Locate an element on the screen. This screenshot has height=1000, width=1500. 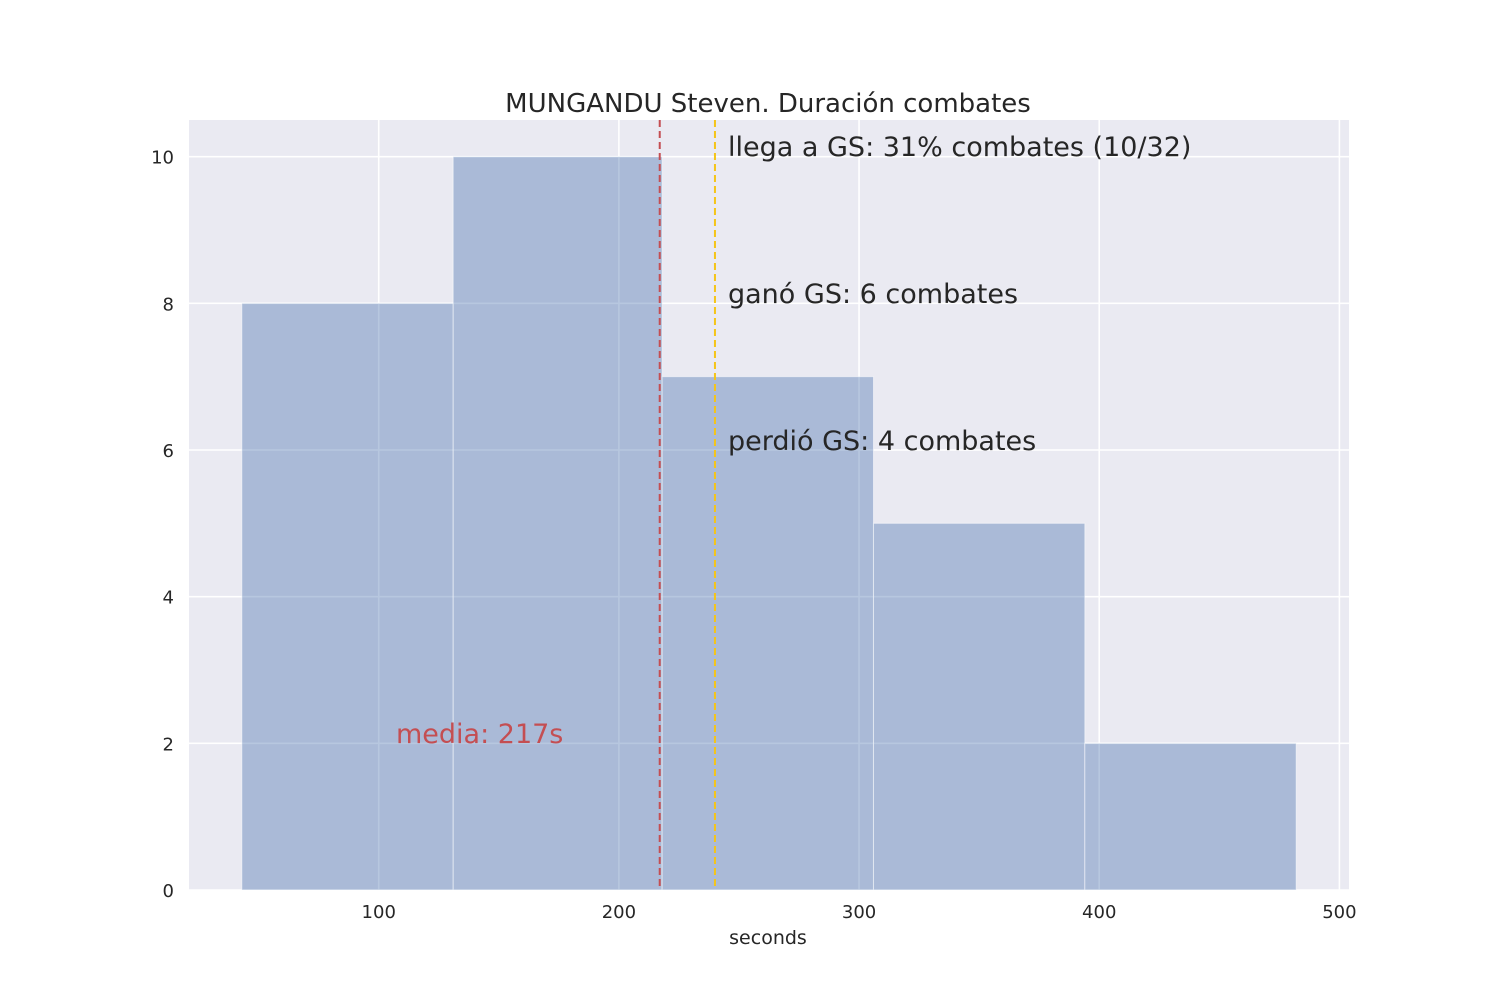
y-tick-label-6: 6 is located at coordinates (168, 451).